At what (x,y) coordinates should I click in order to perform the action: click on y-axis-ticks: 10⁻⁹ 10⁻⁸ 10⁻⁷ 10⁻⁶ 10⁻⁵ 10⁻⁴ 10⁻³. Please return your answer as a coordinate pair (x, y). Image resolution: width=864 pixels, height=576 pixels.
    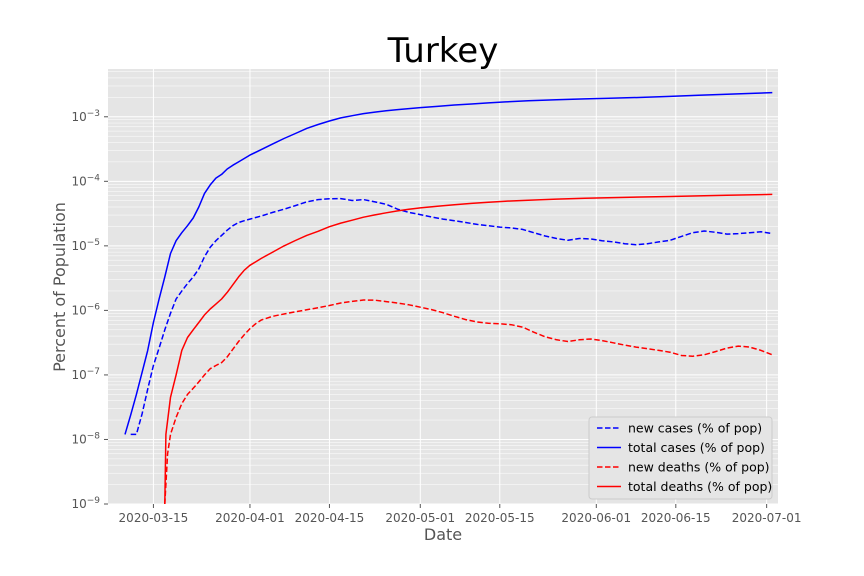
    Looking at the image, I should click on (89, 310).